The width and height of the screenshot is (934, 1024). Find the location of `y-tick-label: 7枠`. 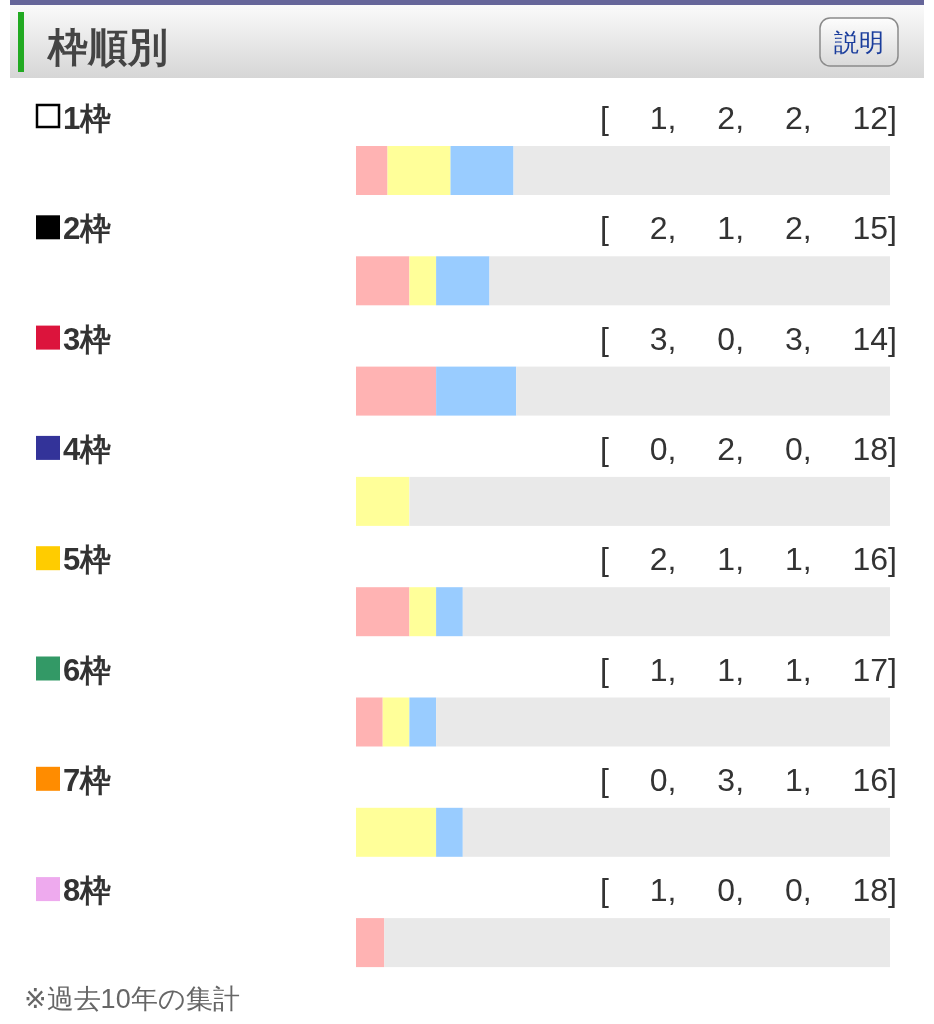

y-tick-label: 7枠 is located at coordinates (87, 780).